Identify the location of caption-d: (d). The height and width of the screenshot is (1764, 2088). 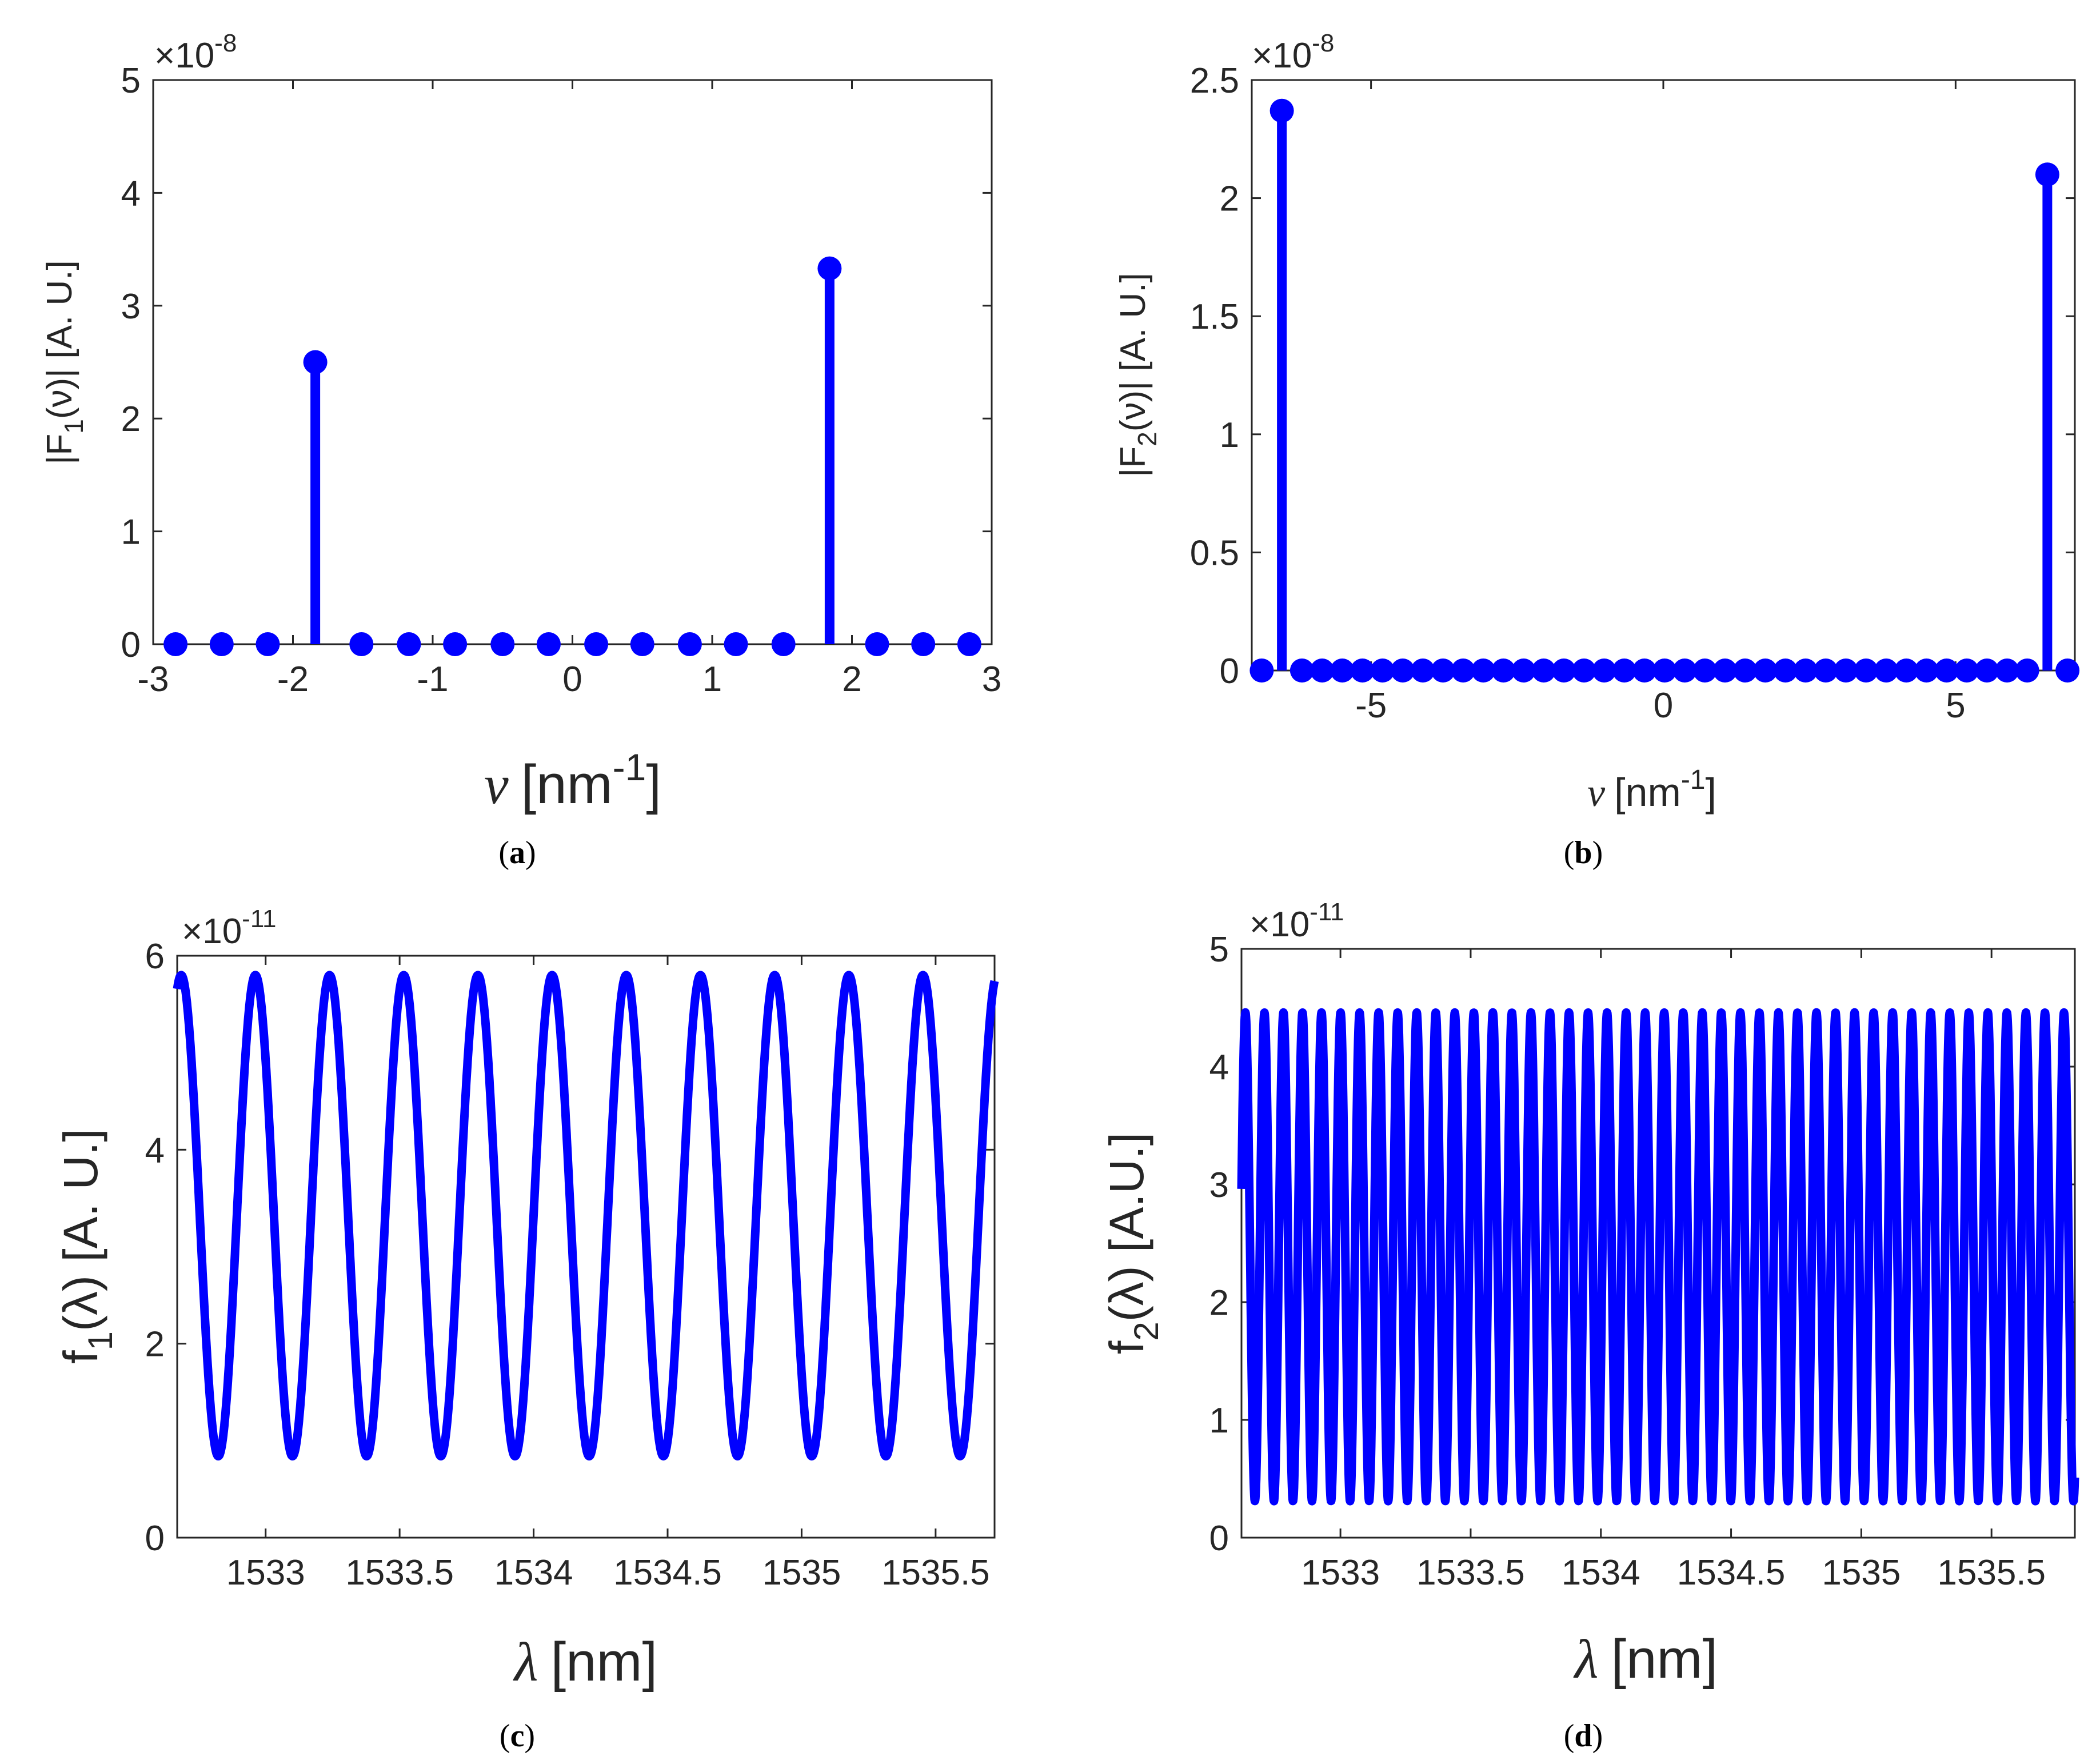
(1583, 1736).